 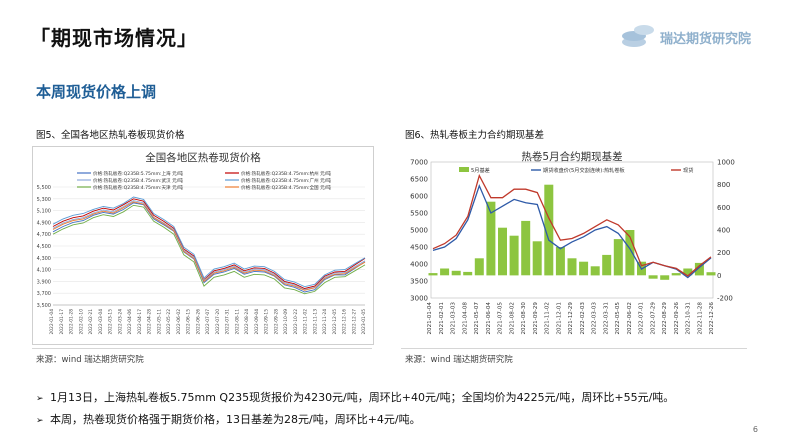 I want to click on right-y-tick-label: 200, so click(x=723, y=253).